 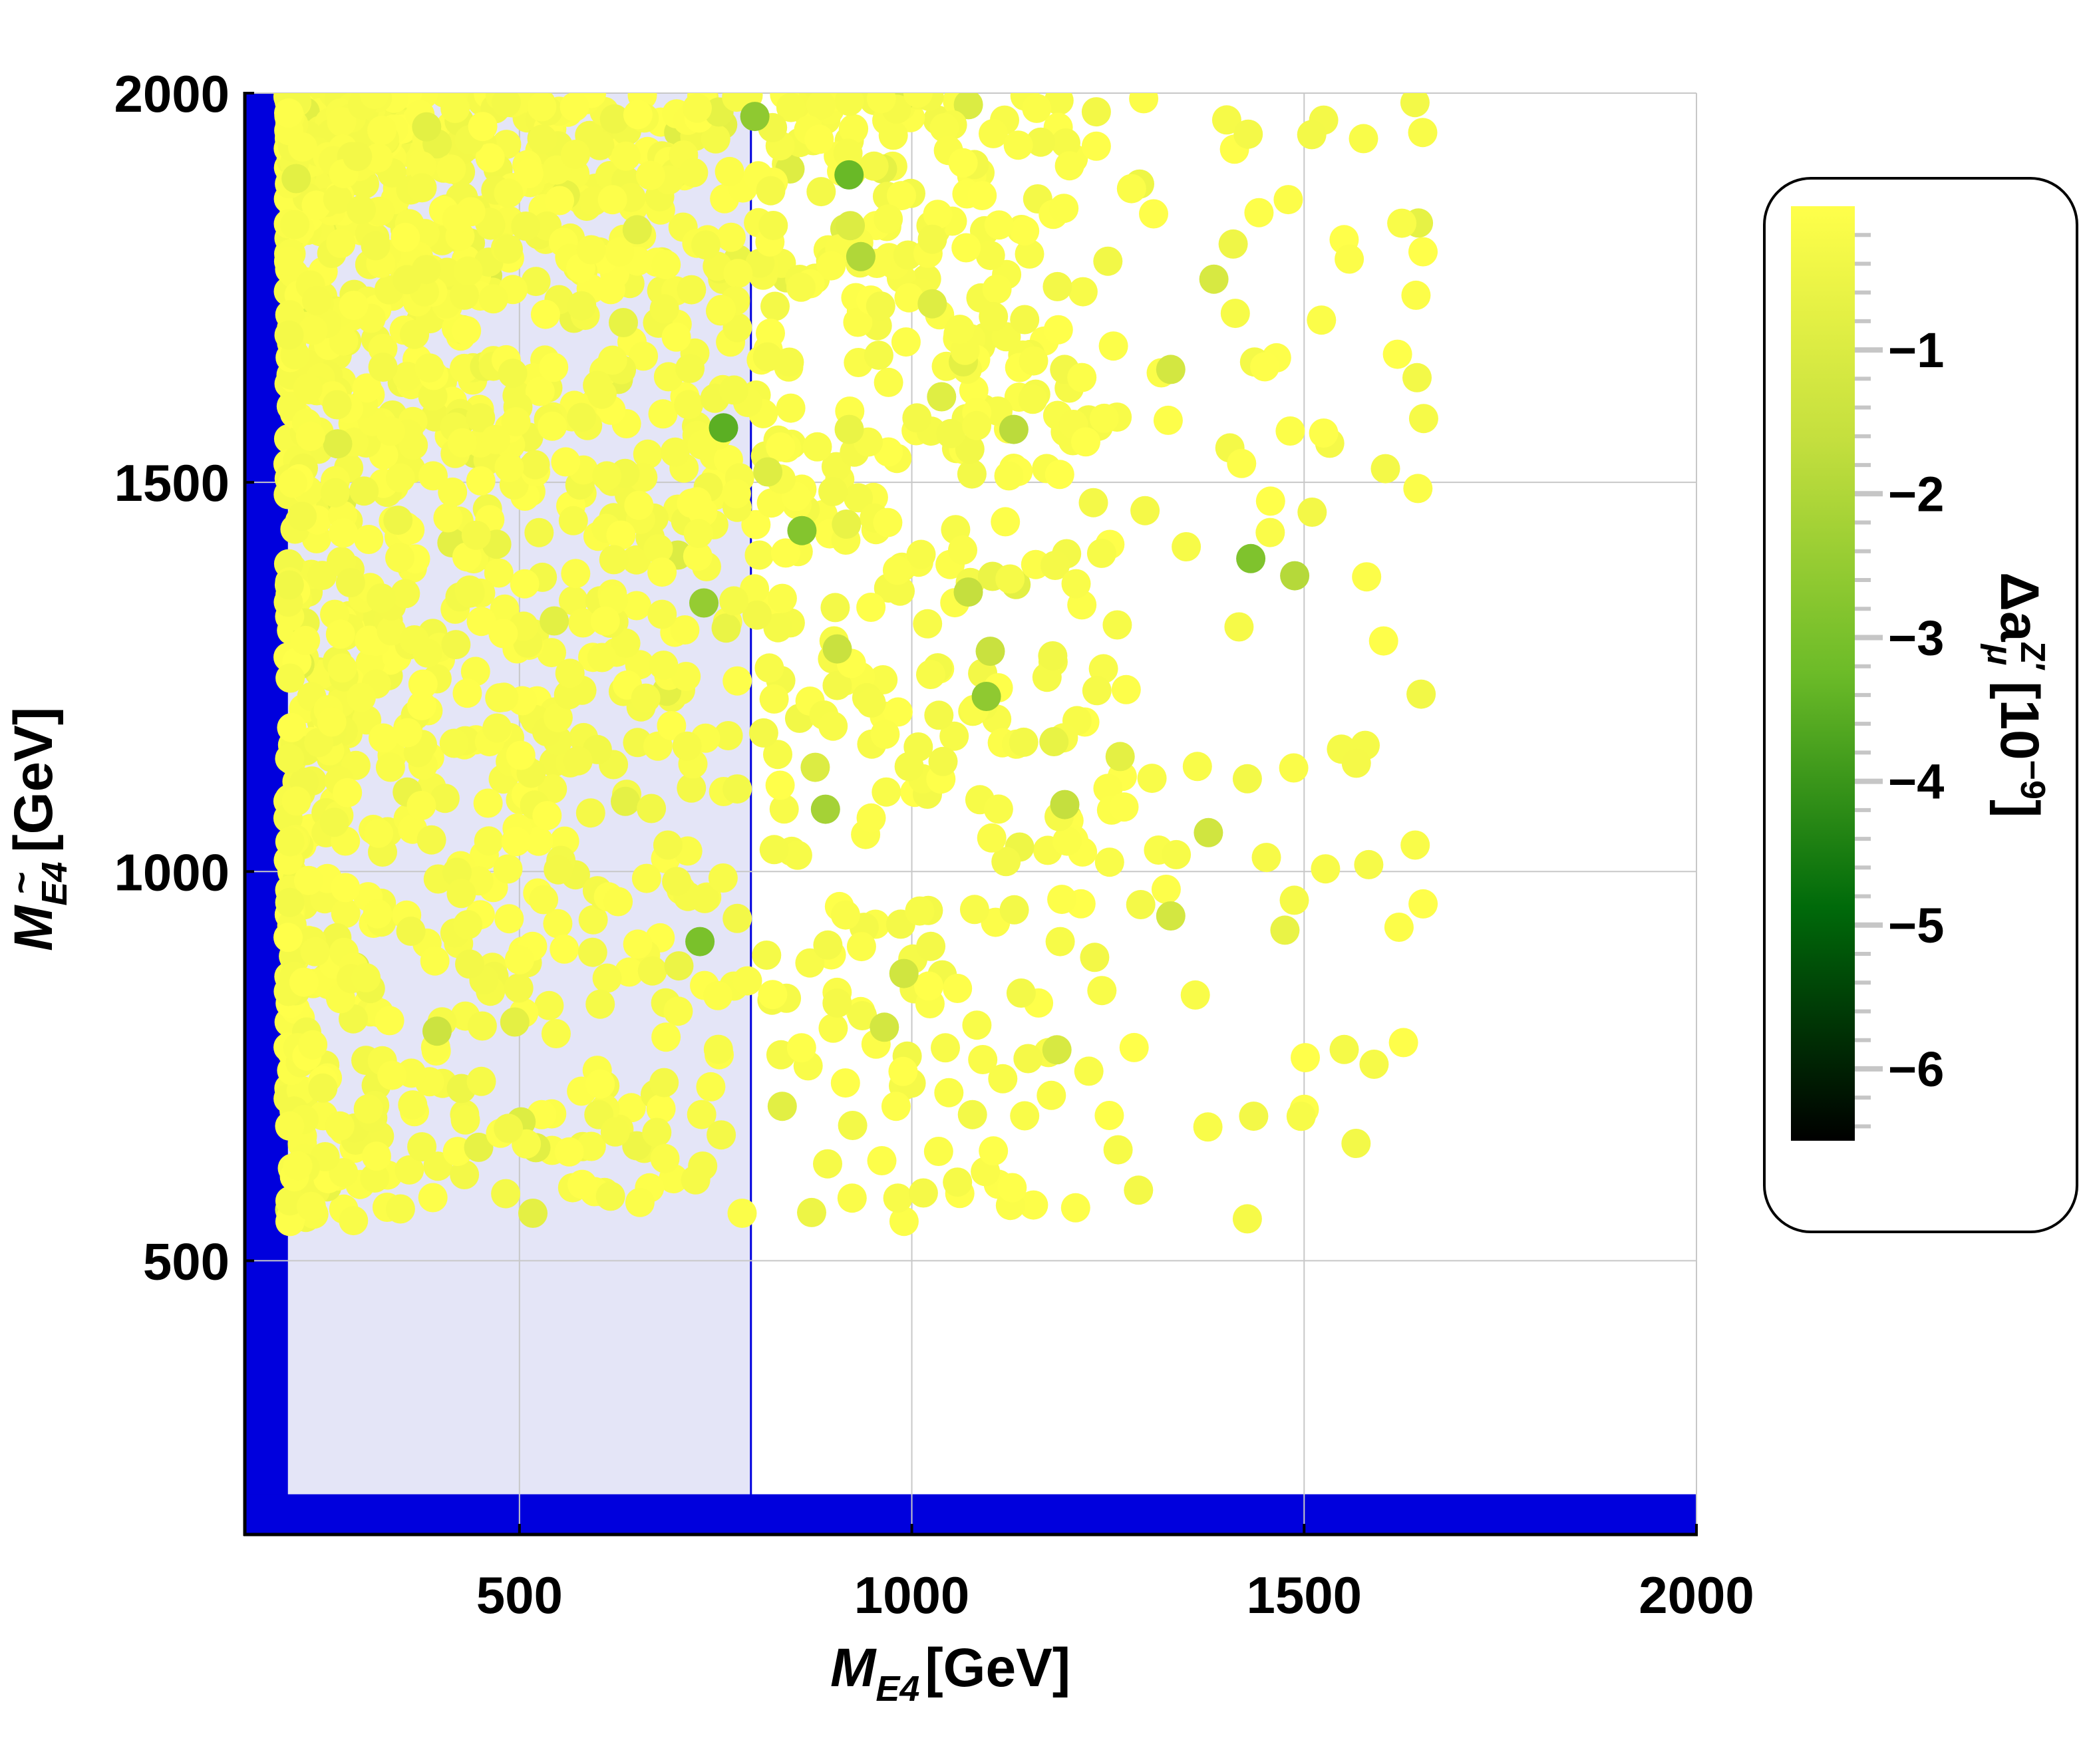 I want to click on colorbar-title-group: ΔaZ′μ [10−9], so click(x=2016, y=694).